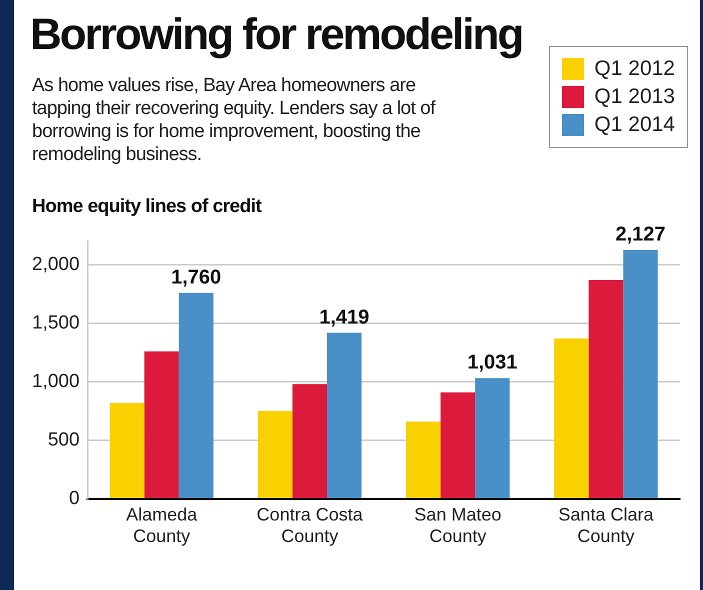 The height and width of the screenshot is (590, 703). What do you see at coordinates (56, 381) in the screenshot?
I see `y-tick-label: 1,000` at bounding box center [56, 381].